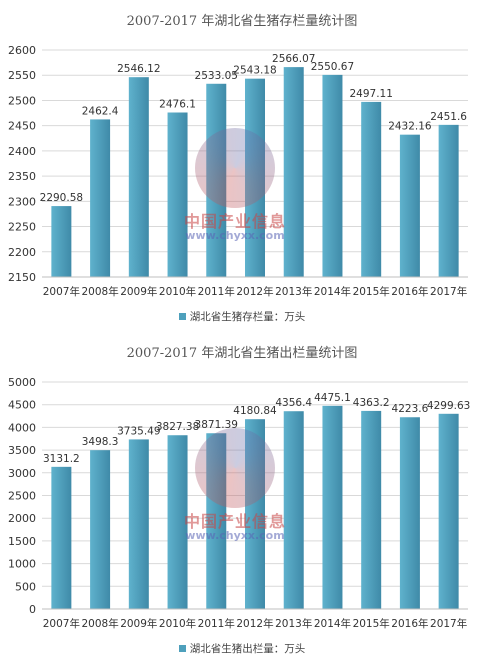 The height and width of the screenshot is (664, 484). I want to click on data-label: 4356.4, so click(293, 403).